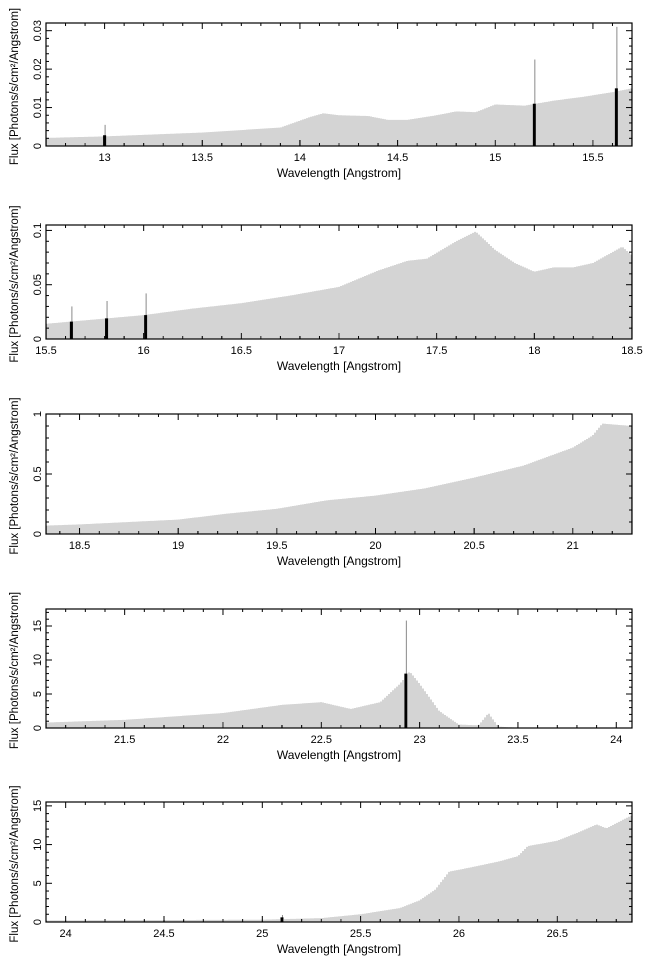 Image resolution: width=653 pixels, height=972 pixels. I want to click on x-tick-label: 20.5, so click(473, 546).